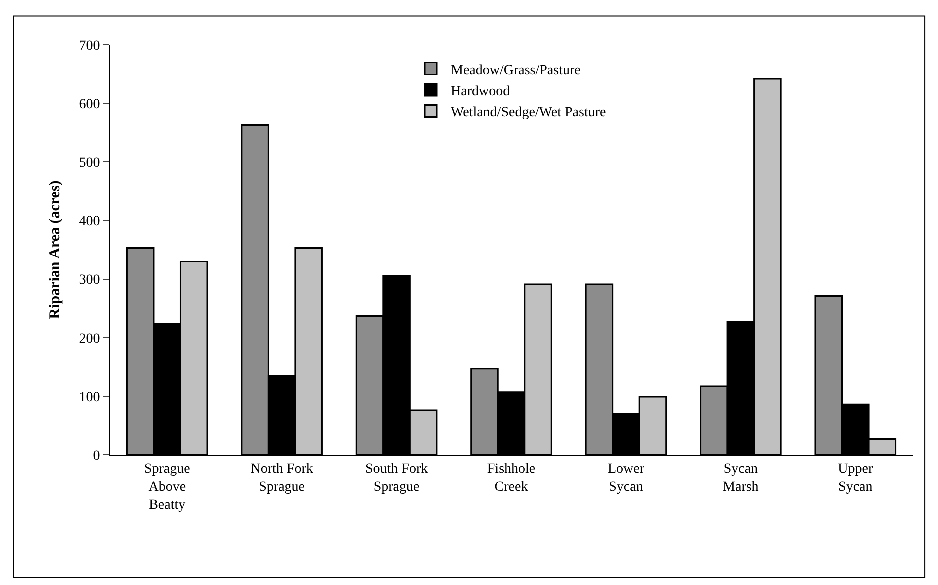  What do you see at coordinates (89, 222) in the screenshot?
I see `y-tick-label: 400` at bounding box center [89, 222].